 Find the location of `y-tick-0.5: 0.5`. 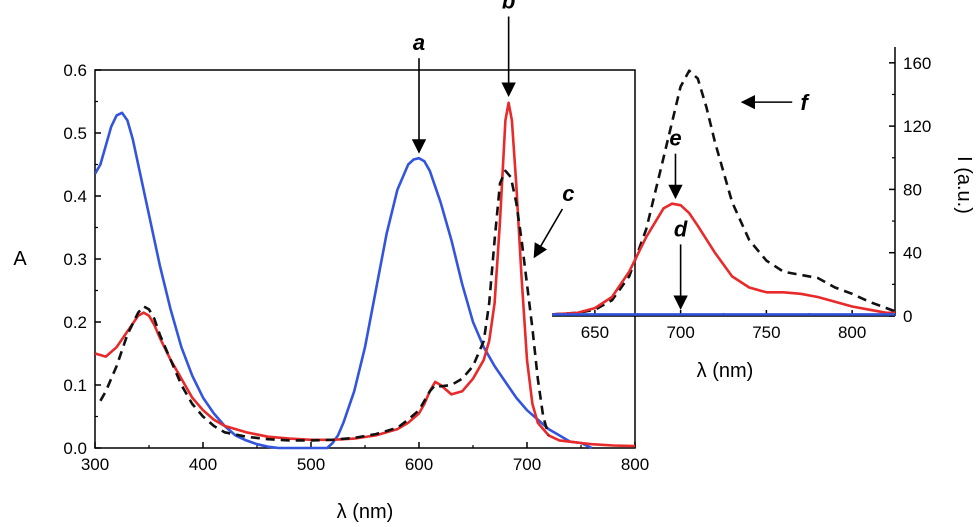

y-tick-0.5: 0.5 is located at coordinates (82, 133).